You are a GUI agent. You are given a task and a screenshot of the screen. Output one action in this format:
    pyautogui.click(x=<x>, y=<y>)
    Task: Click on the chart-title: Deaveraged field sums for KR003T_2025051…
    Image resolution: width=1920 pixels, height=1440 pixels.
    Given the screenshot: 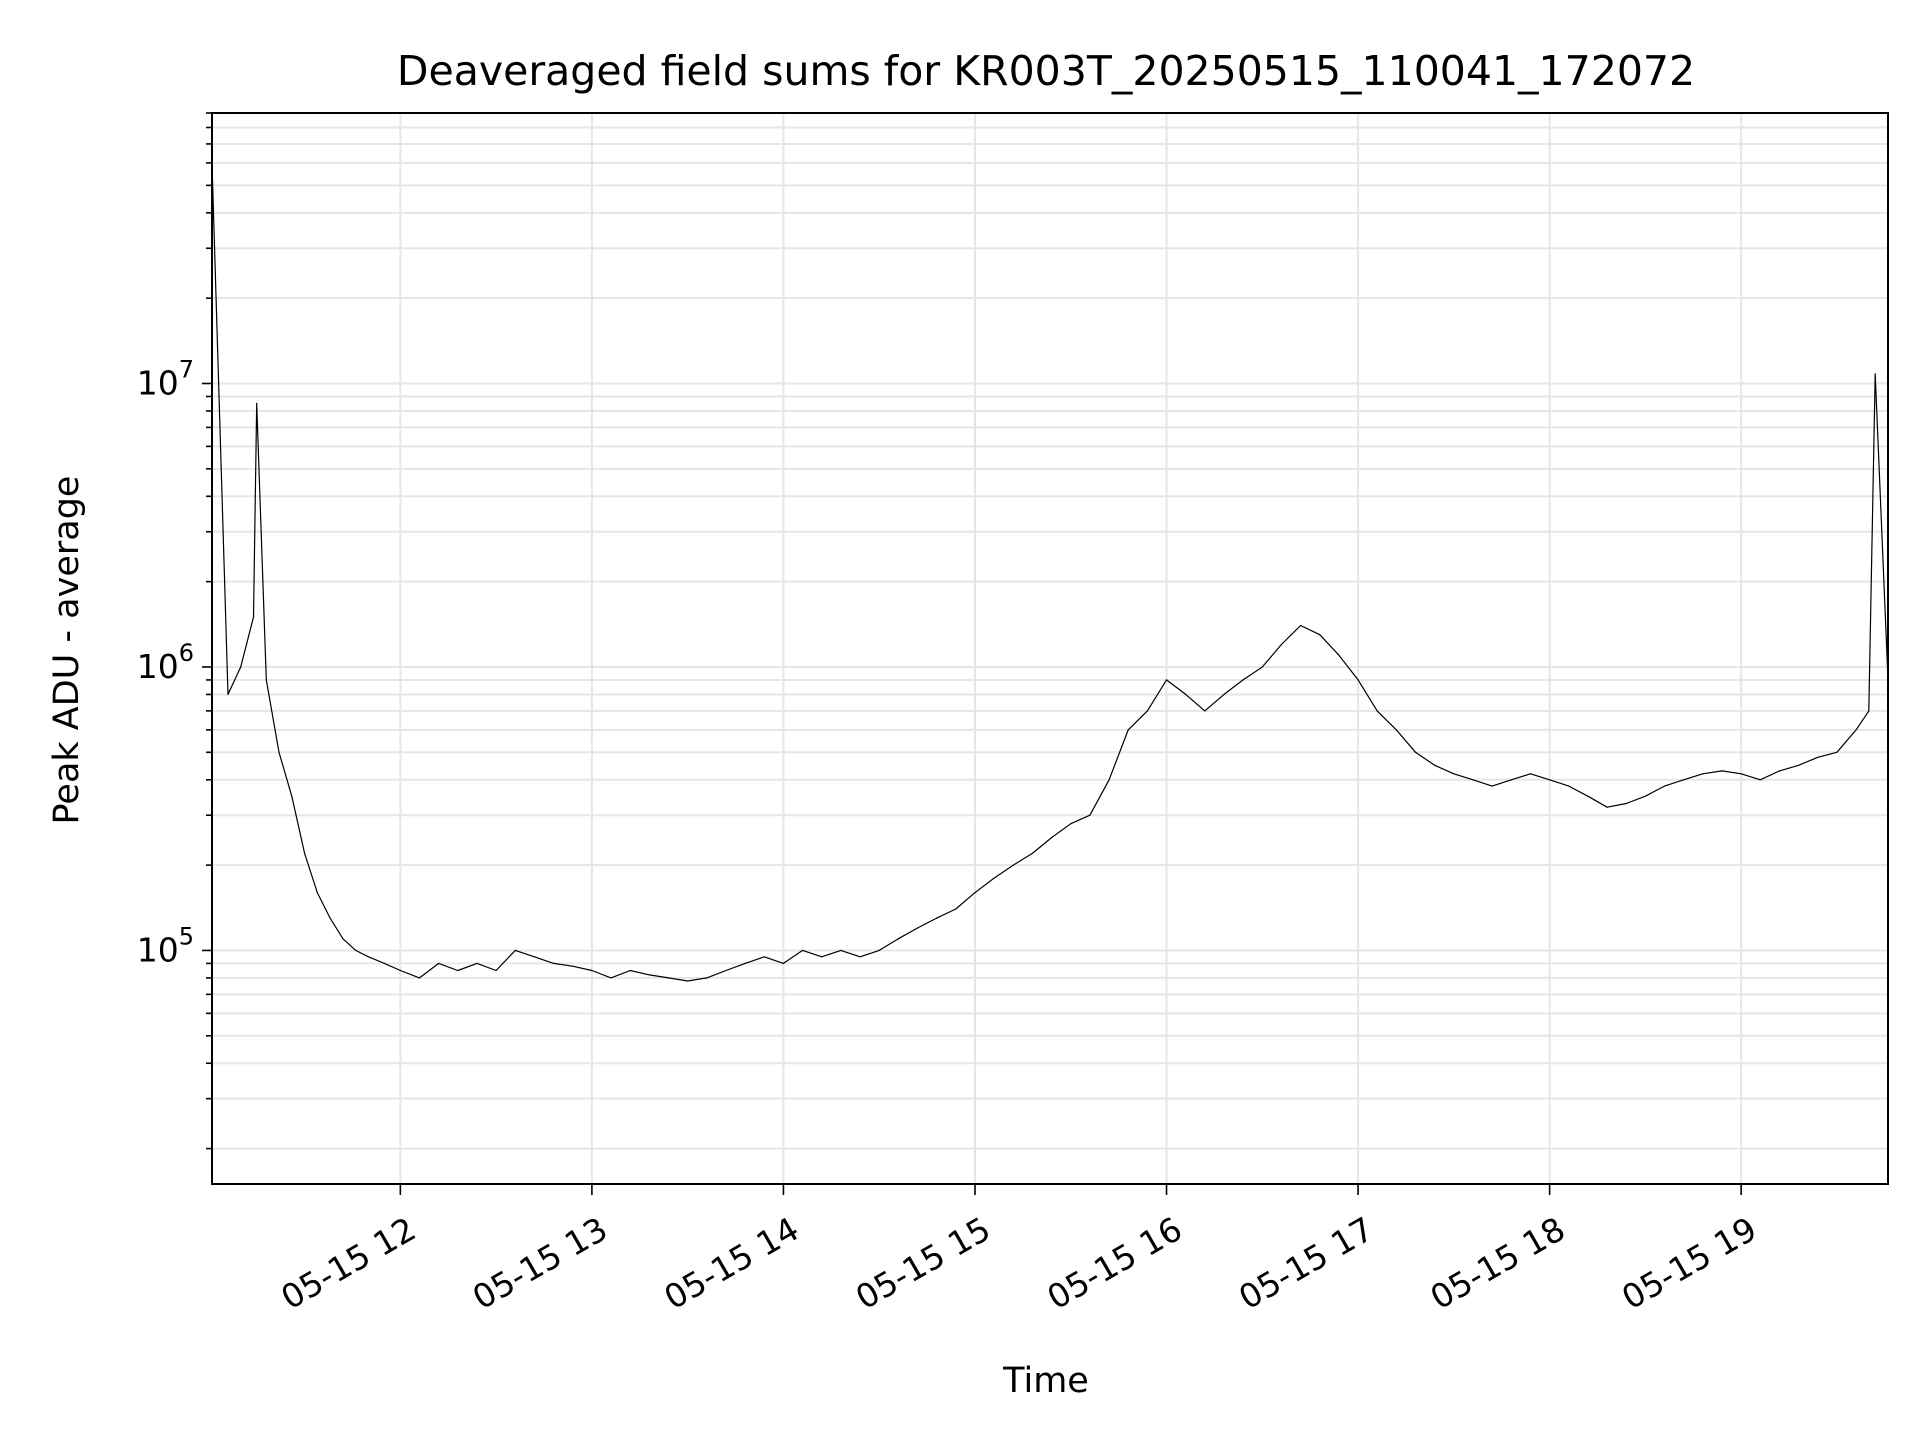 What is the action you would take?
    pyautogui.click(x=1046, y=71)
    